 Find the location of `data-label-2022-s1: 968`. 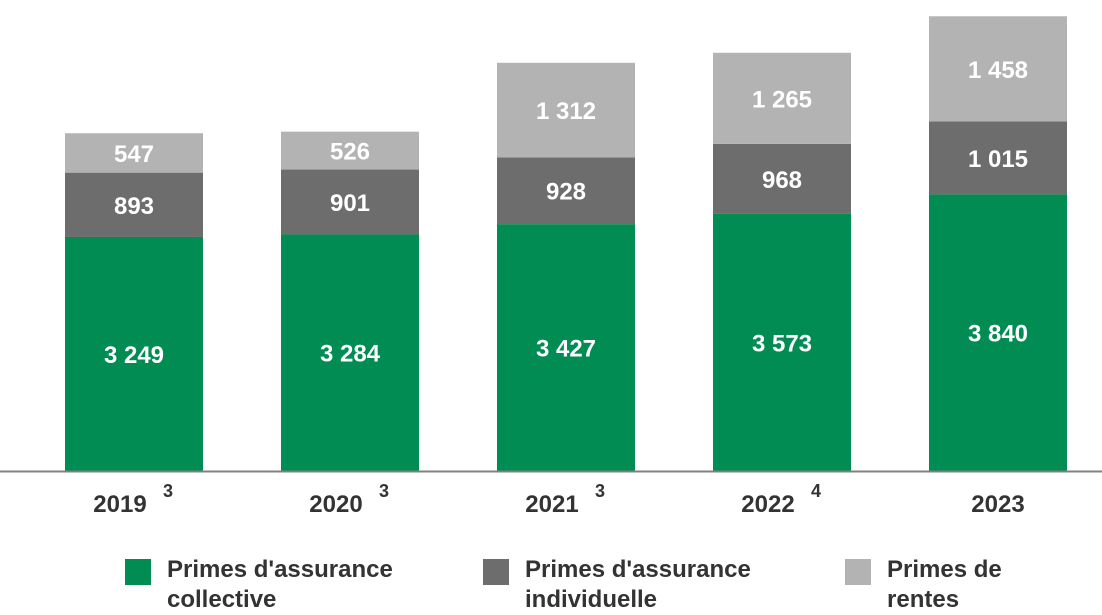

data-label-2022-s1: 968 is located at coordinates (782, 180).